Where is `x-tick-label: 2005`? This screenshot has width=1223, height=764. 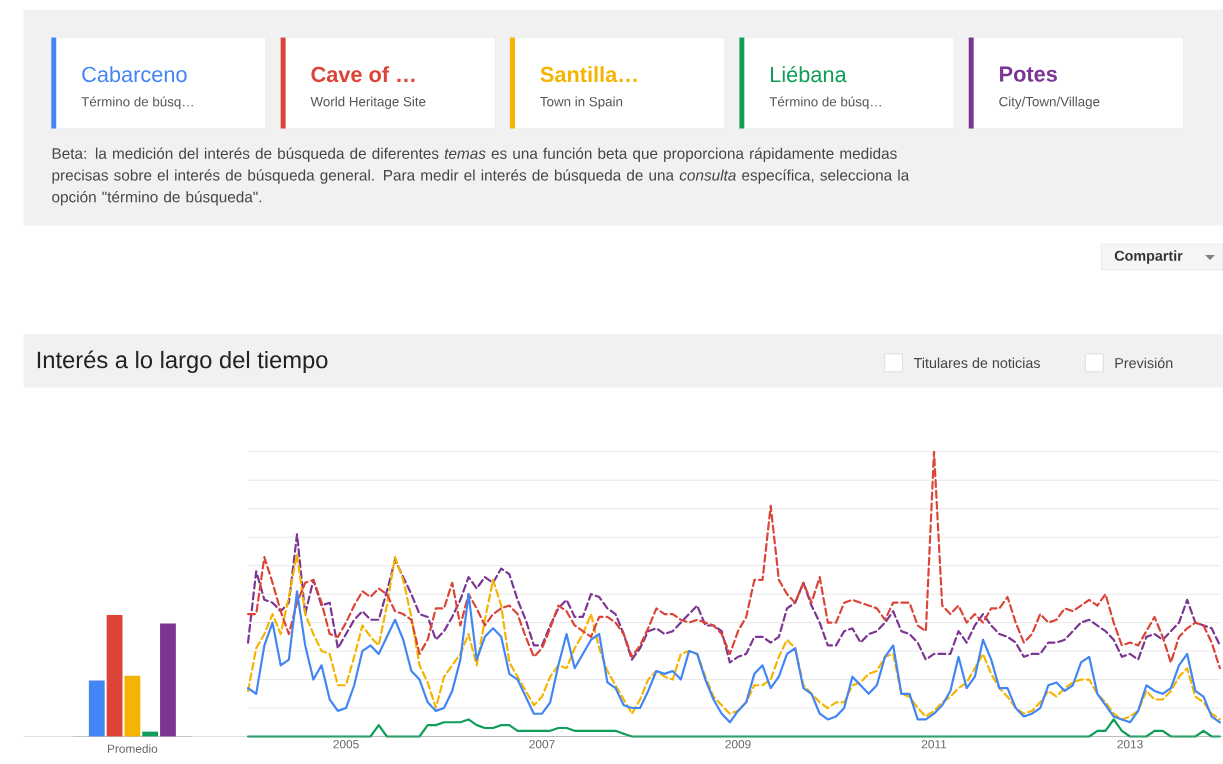 x-tick-label: 2005 is located at coordinates (346, 744).